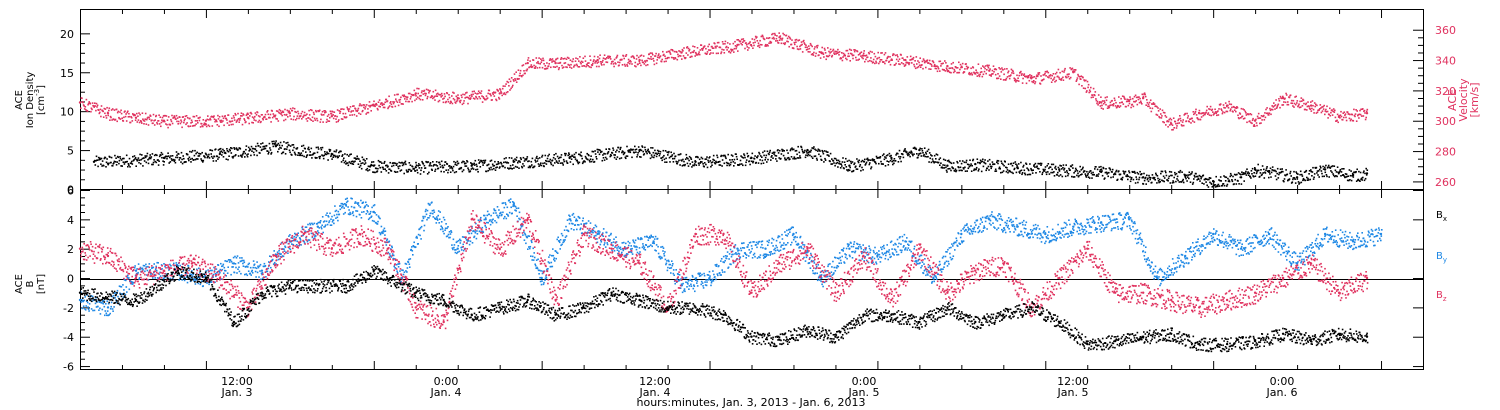  I want to click on legend-bx: Bx, so click(1441, 216).